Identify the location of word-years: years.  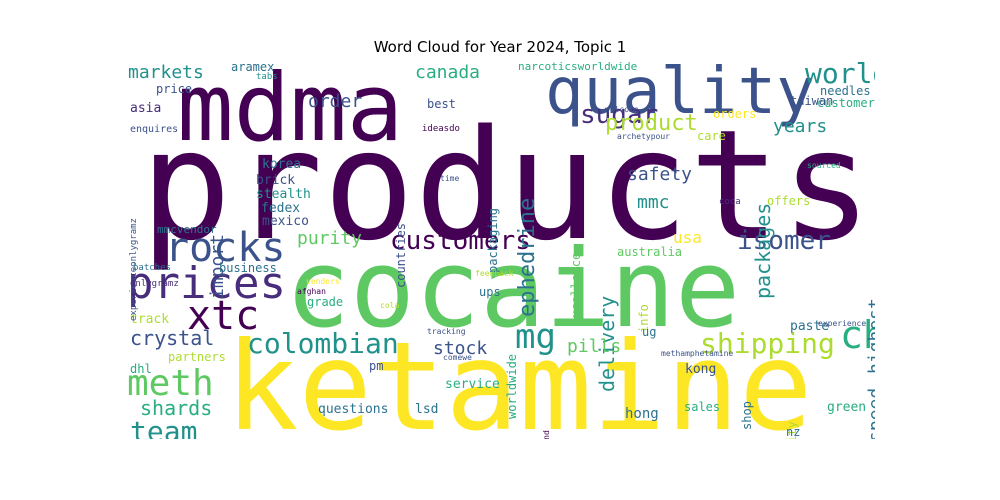
(800, 126).